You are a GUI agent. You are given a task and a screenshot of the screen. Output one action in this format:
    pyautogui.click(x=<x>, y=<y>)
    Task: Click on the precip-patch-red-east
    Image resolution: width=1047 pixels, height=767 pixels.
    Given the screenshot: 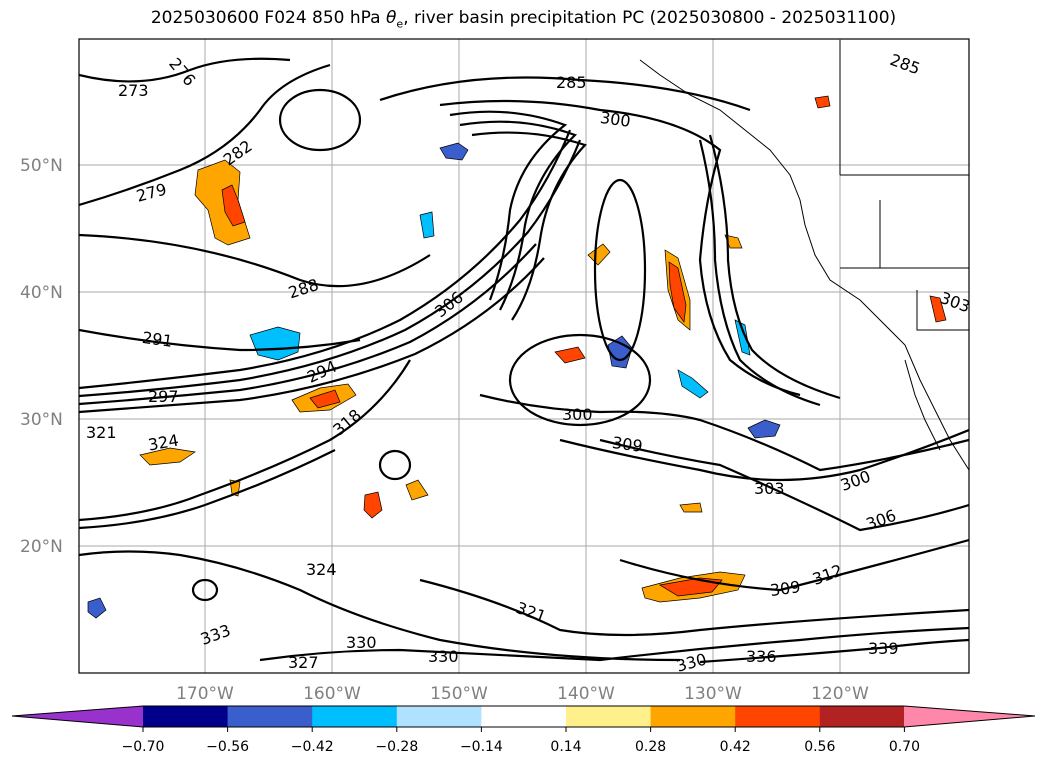 What is the action you would take?
    pyautogui.click(x=938, y=309)
    